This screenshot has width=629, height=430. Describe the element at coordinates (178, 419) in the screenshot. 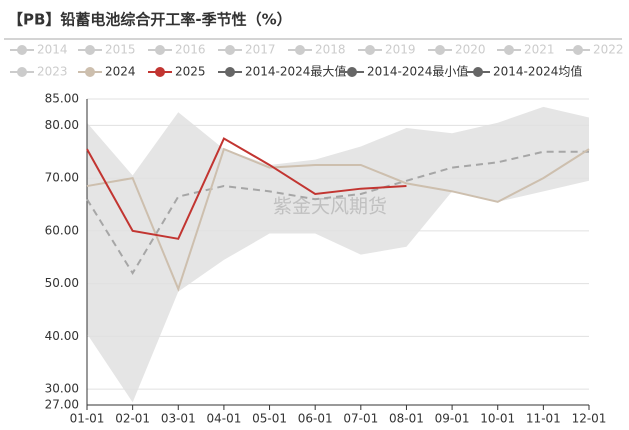

I see `x-tick-label: 03-01` at that location.